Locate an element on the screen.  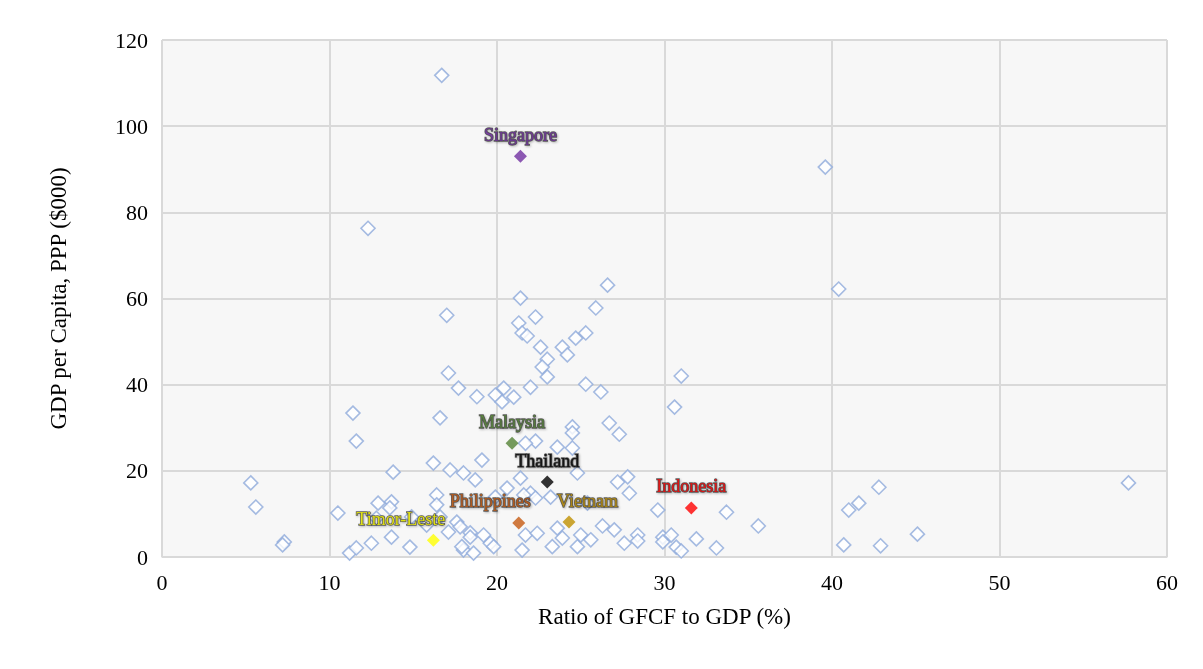
x-tick-label: 0 is located at coordinates (162, 582).